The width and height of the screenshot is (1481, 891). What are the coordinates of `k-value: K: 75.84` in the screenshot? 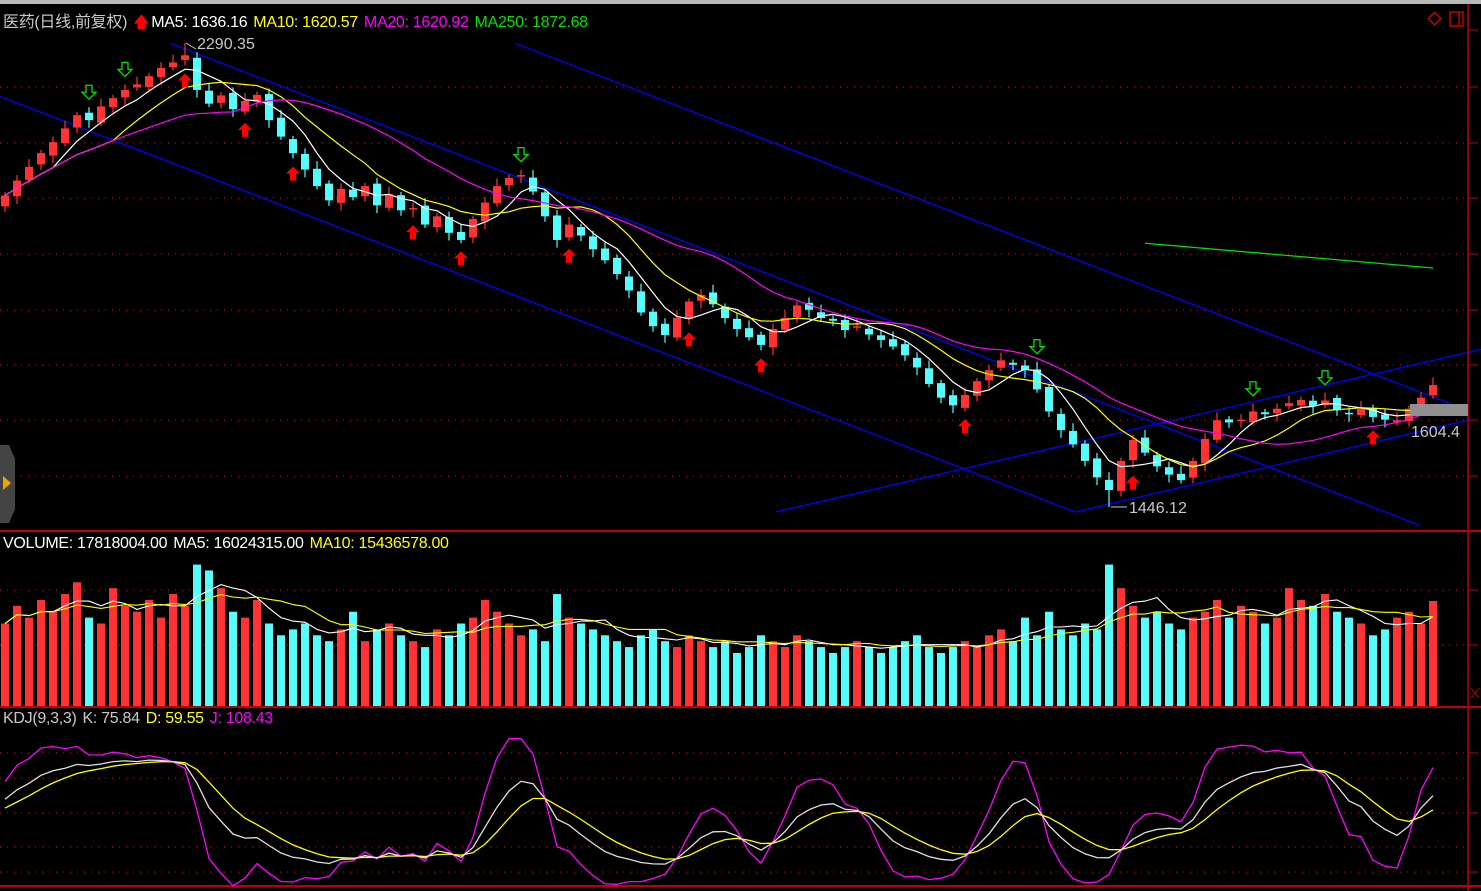 It's located at (111, 718).